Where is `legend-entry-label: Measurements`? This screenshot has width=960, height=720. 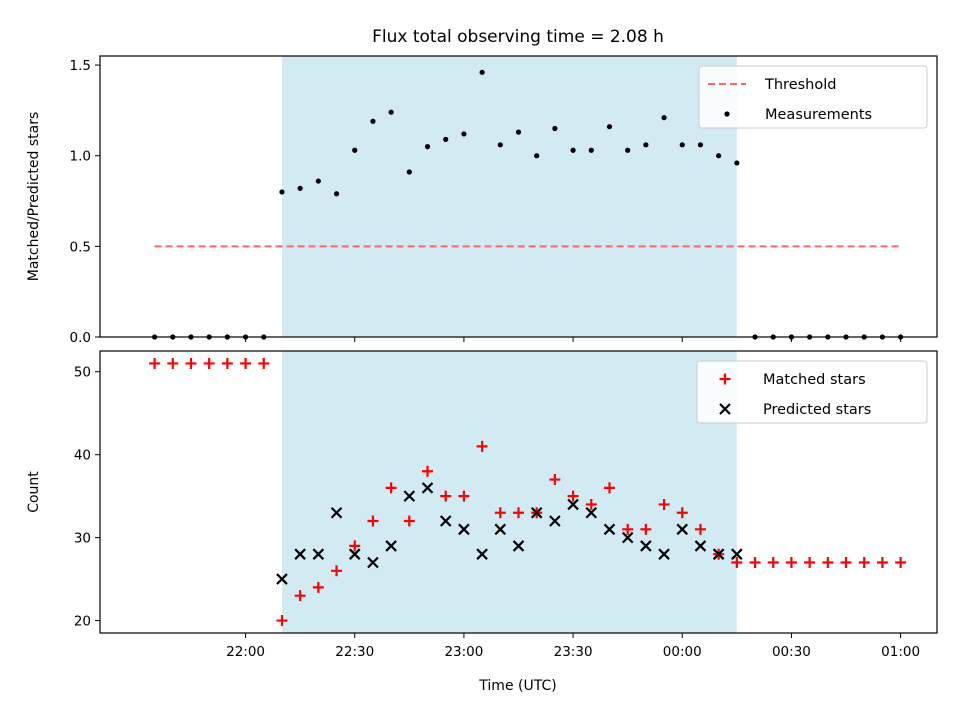
legend-entry-label: Measurements is located at coordinates (818, 115).